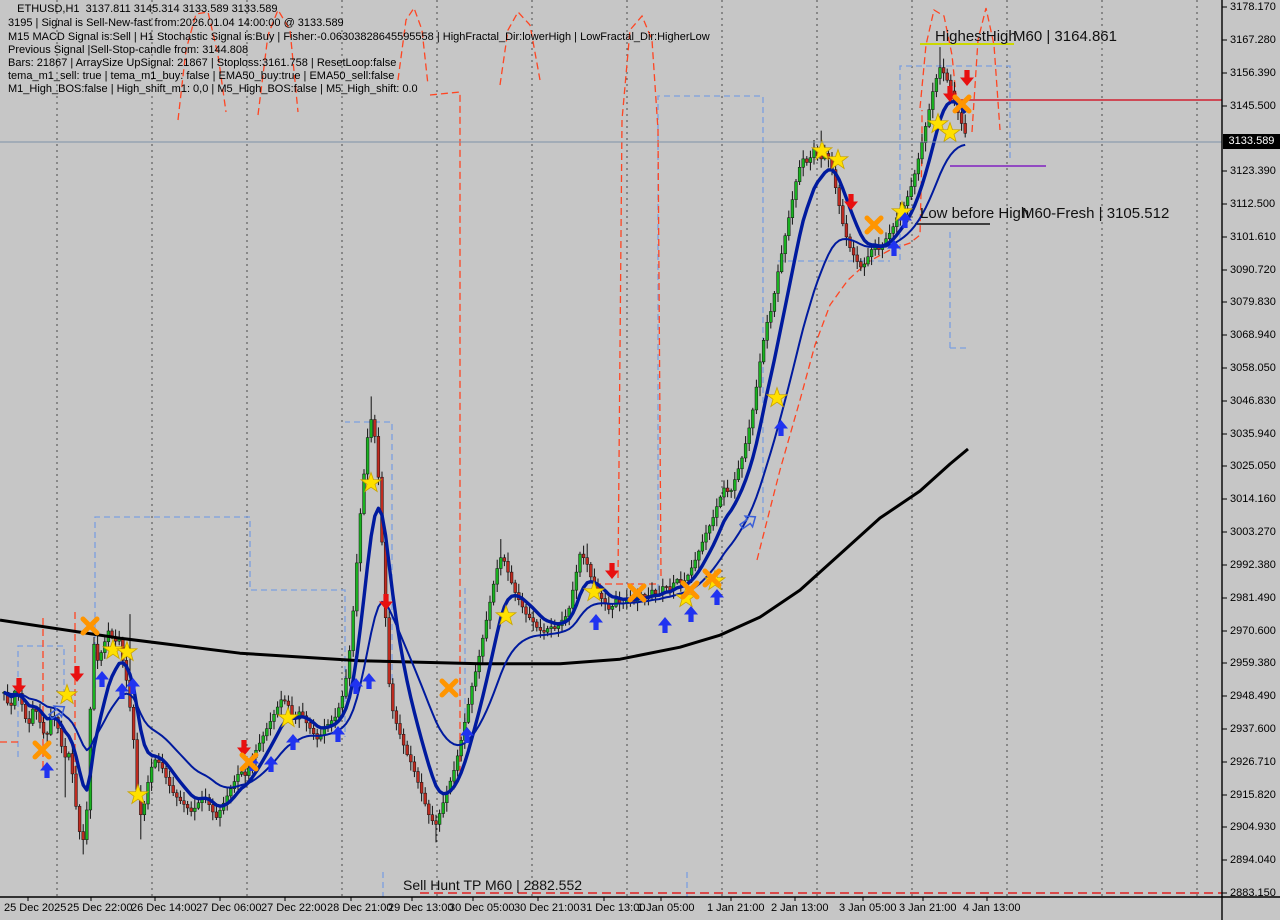 The height and width of the screenshot is (920, 1280). I want to click on price-tick-label: 2894.040, so click(1253, 860).